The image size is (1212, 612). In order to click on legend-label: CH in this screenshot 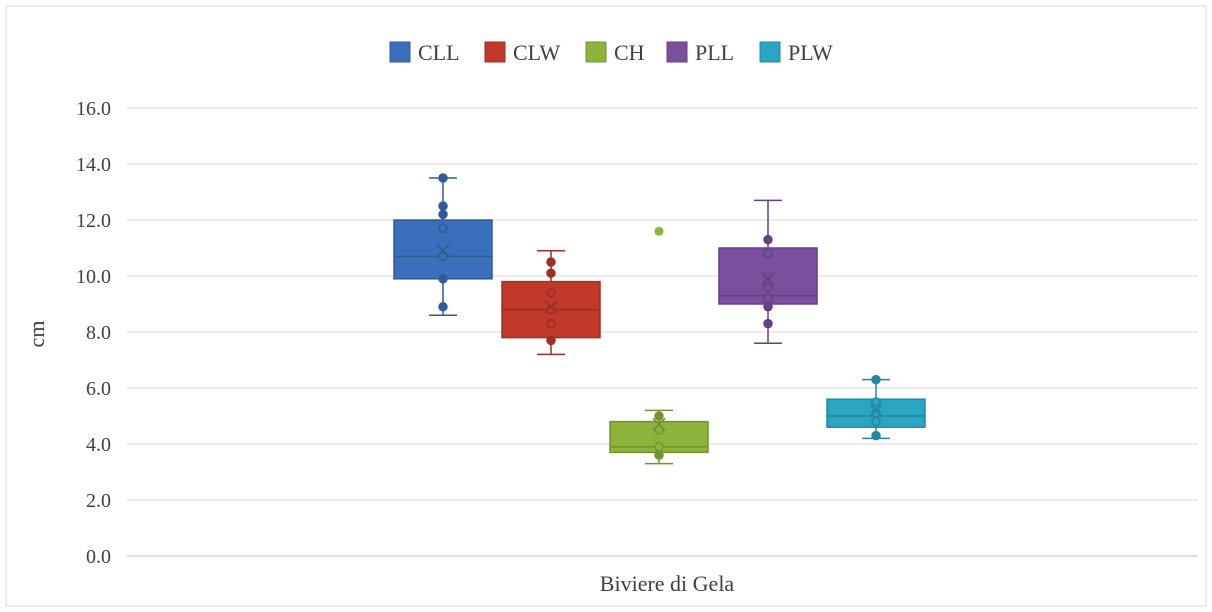, I will do `click(629, 52)`.